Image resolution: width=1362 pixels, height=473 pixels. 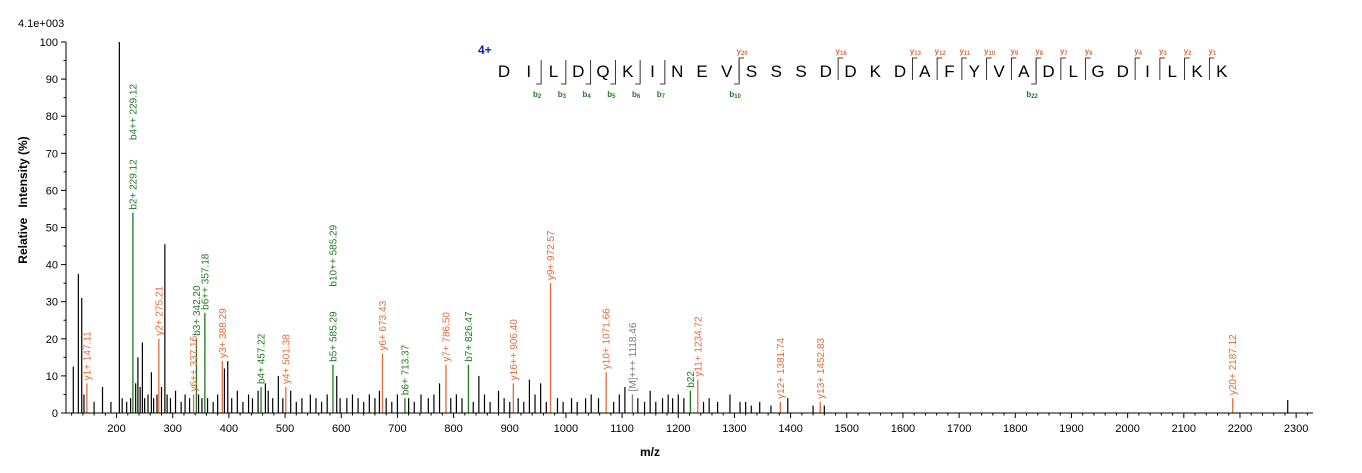 What do you see at coordinates (727, 71) in the screenshot?
I see `residue-letter: V` at bounding box center [727, 71].